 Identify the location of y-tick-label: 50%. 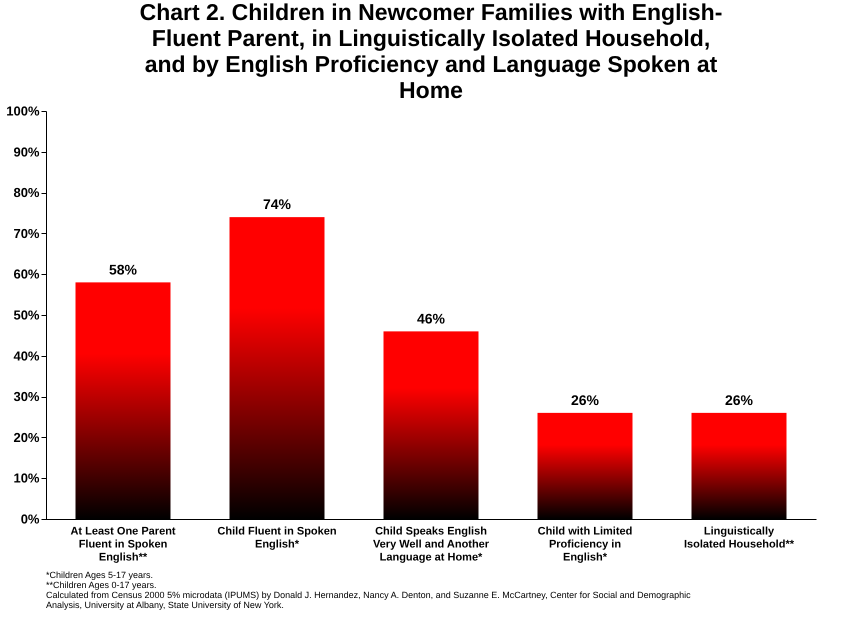
(26, 315).